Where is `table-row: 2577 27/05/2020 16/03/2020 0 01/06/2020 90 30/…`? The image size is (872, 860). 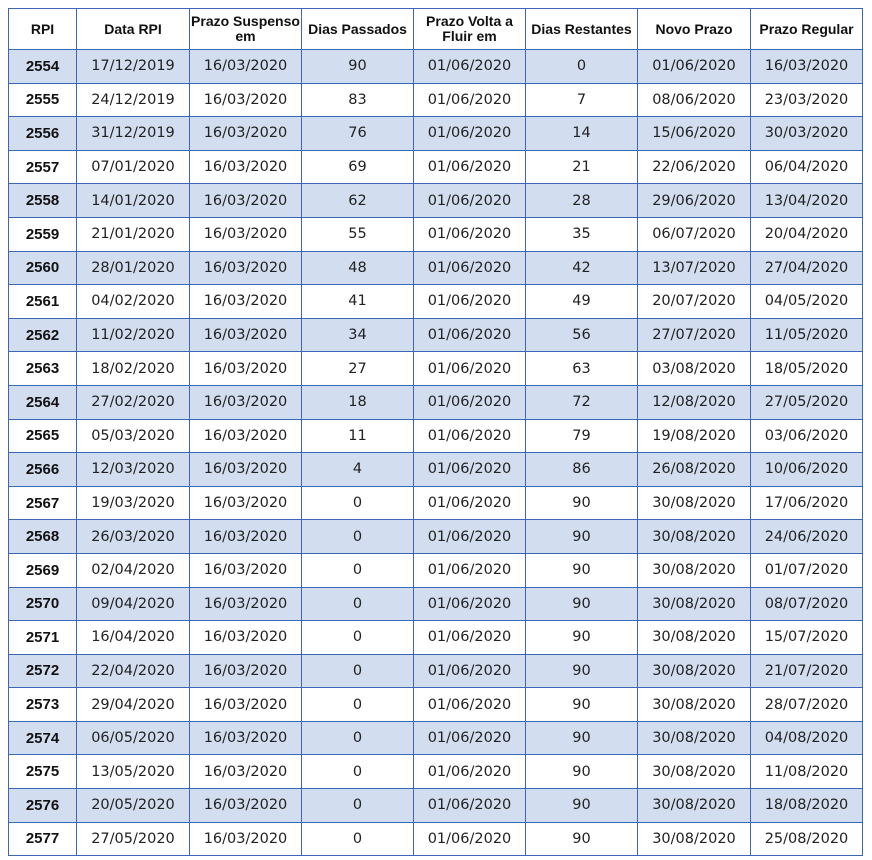 table-row: 2577 27/05/2020 16/03/2020 0 01/06/2020 90 30/… is located at coordinates (435, 839).